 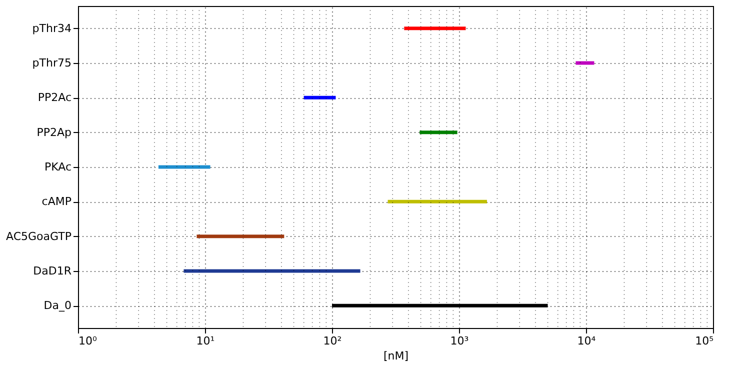 What do you see at coordinates (39, 236) in the screenshot?
I see `y-tick-label: AC5GoaGTP` at bounding box center [39, 236].